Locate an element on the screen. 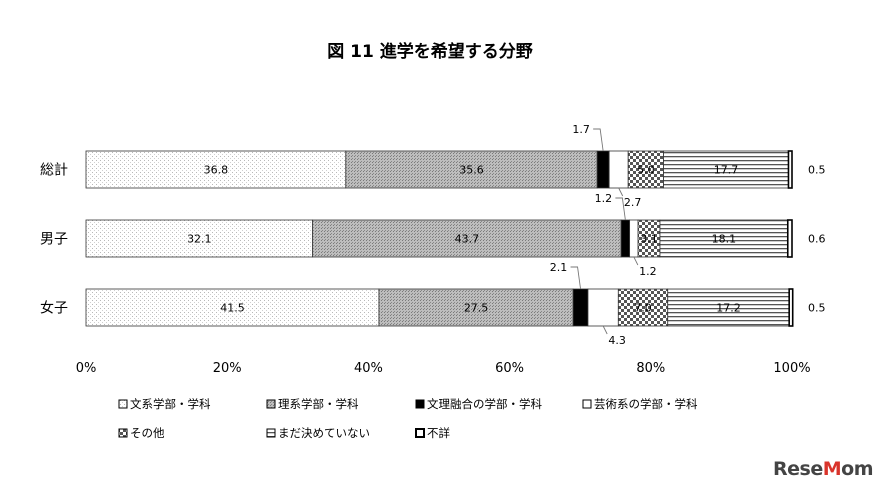  legend-label: 芸術系の学部・学科 is located at coordinates (646, 404).